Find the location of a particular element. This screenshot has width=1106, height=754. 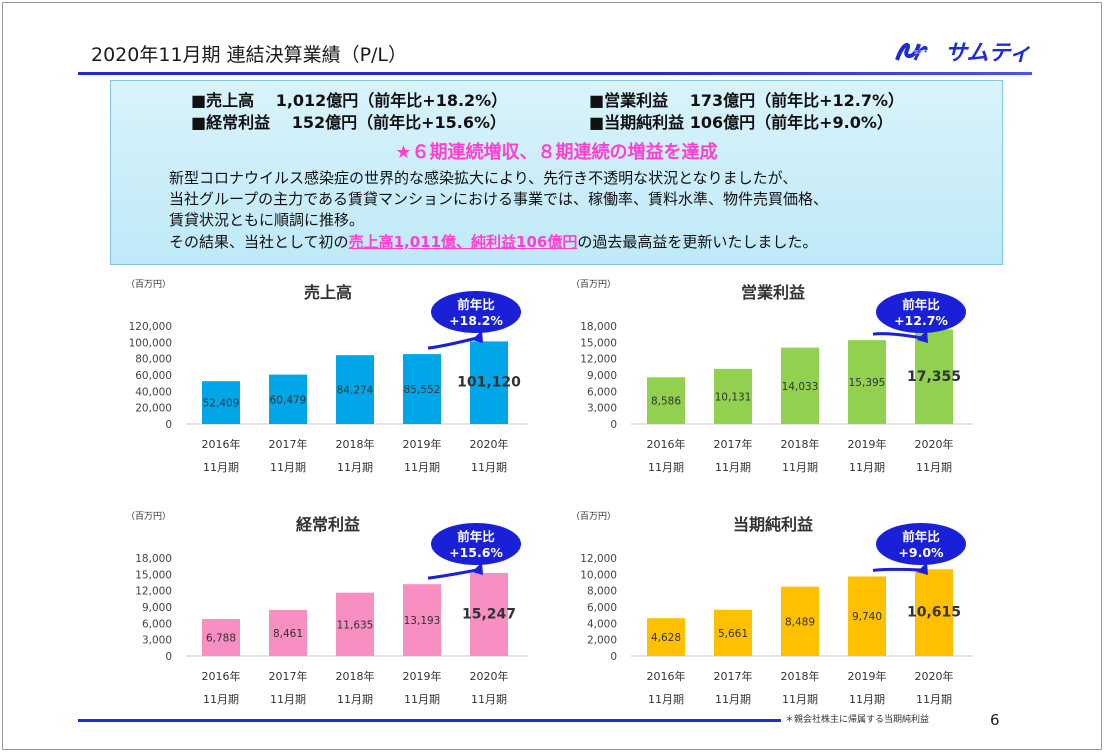

data-label: 4,628 is located at coordinates (666, 638).